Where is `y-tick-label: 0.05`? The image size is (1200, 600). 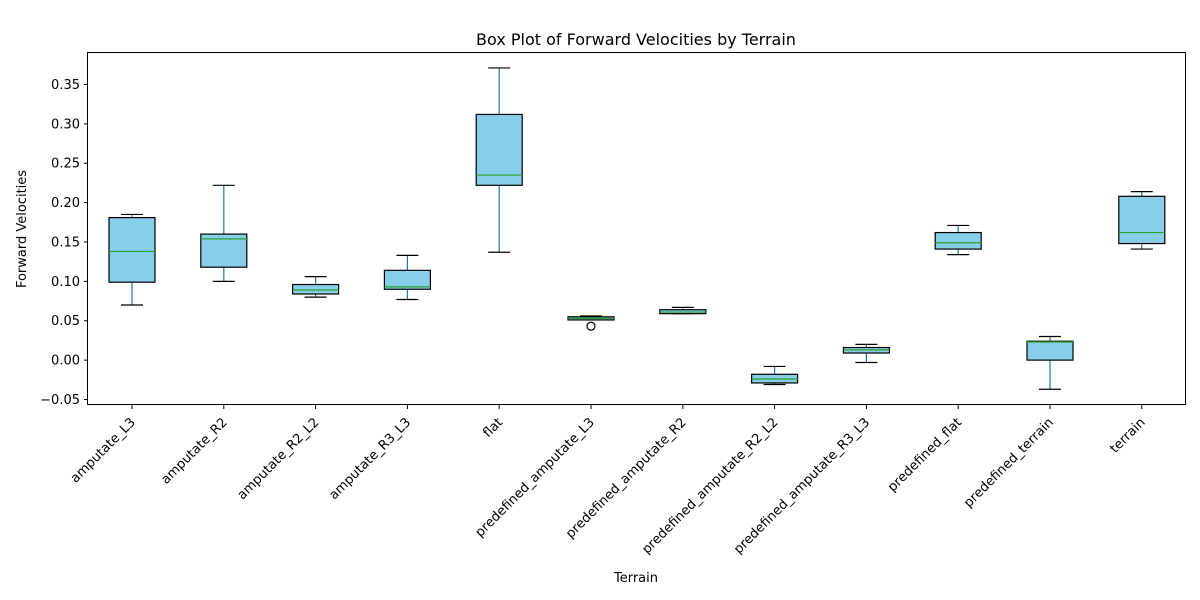 y-tick-label: 0.05 is located at coordinates (65, 321).